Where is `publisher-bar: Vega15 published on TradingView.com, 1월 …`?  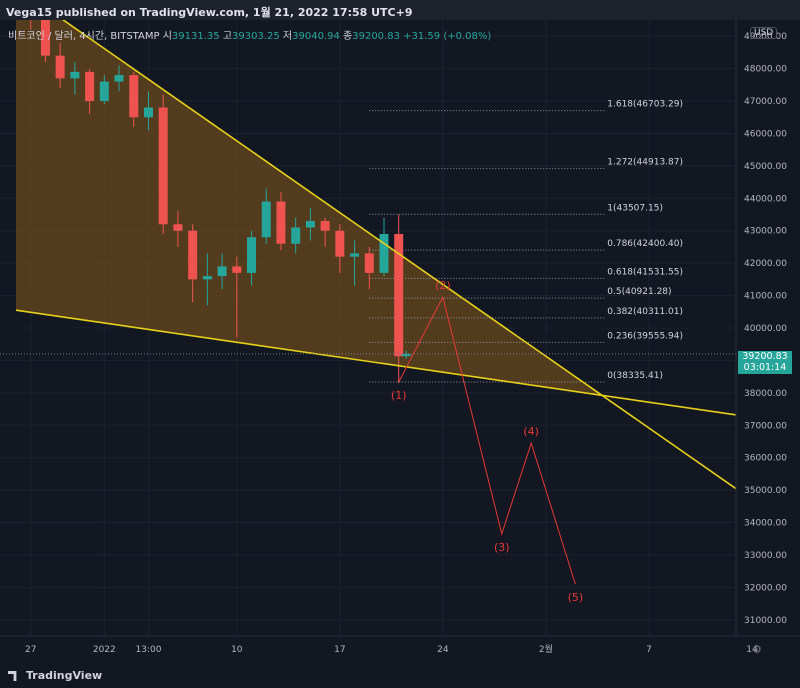 publisher-bar: Vega15 published on TradingView.com, 1월 … is located at coordinates (400, 10).